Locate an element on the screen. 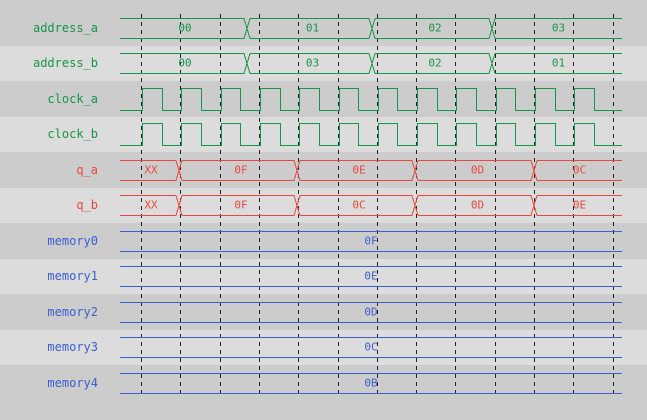 The width and height of the screenshot is (647, 420). bus-value-memory4-0: 0B is located at coordinates (371, 383).